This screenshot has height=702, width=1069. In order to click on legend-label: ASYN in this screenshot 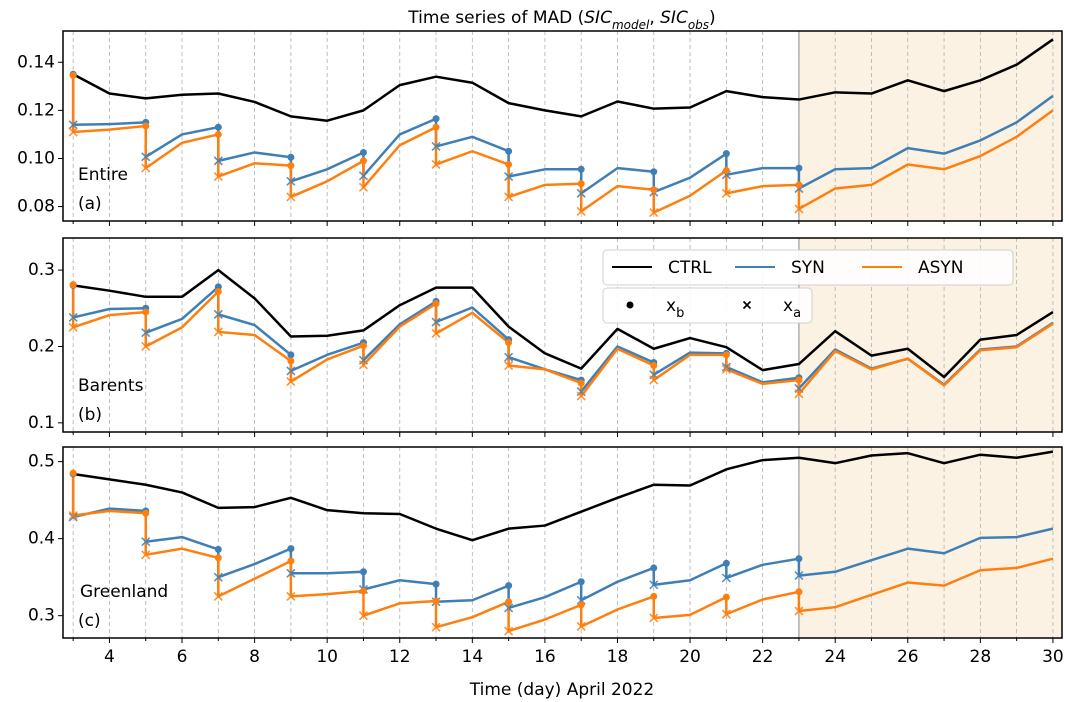, I will do `click(941, 268)`.